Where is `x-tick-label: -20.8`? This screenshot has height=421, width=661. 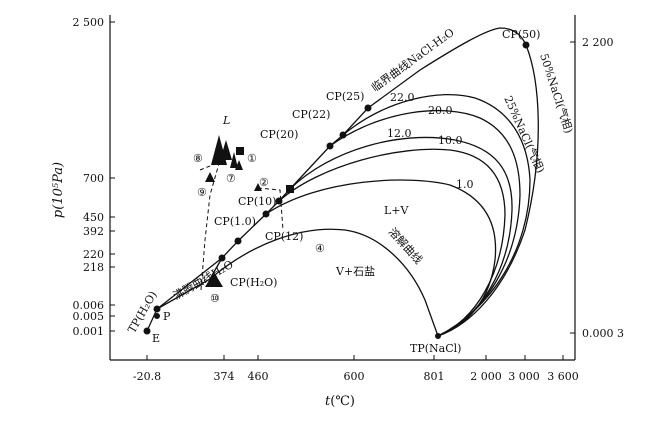 x-tick-label: -20.8 is located at coordinates (147, 376).